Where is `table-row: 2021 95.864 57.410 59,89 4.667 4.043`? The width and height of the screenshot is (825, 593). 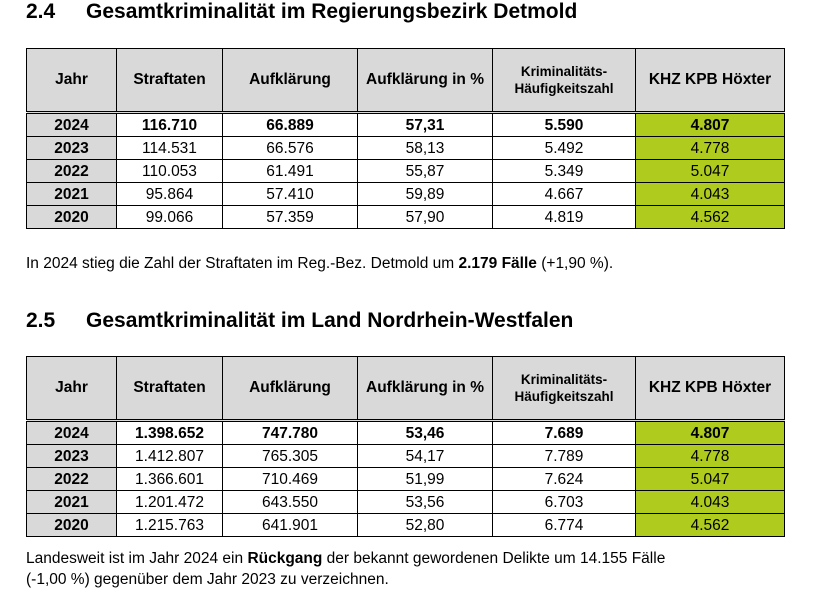
table-row: 2021 95.864 57.410 59,89 4.667 4.043 is located at coordinates (405, 194).